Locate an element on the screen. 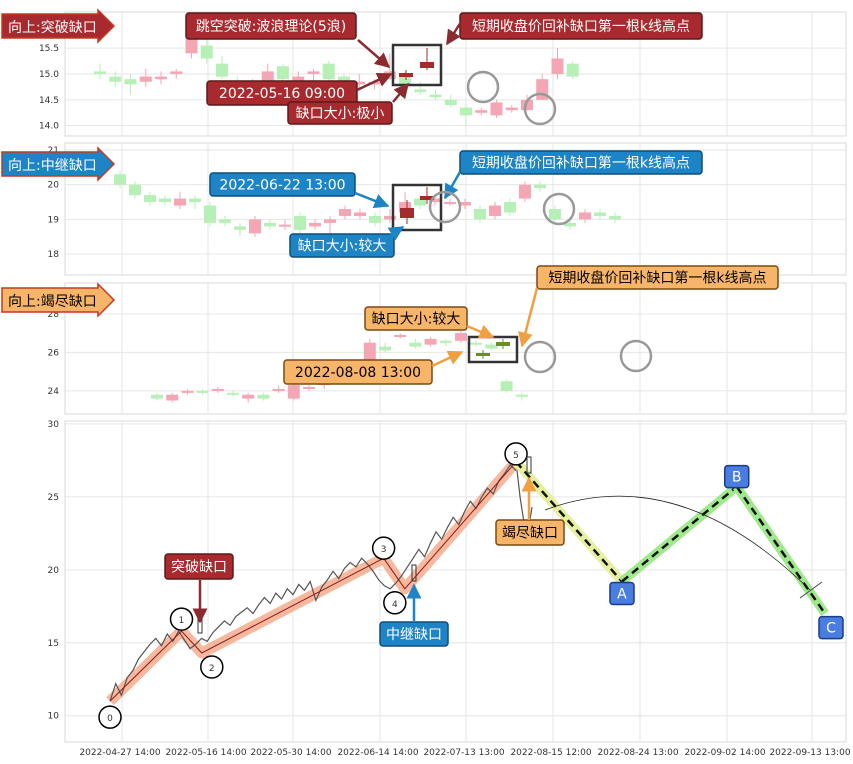  projection-label: A is located at coordinates (622, 595).